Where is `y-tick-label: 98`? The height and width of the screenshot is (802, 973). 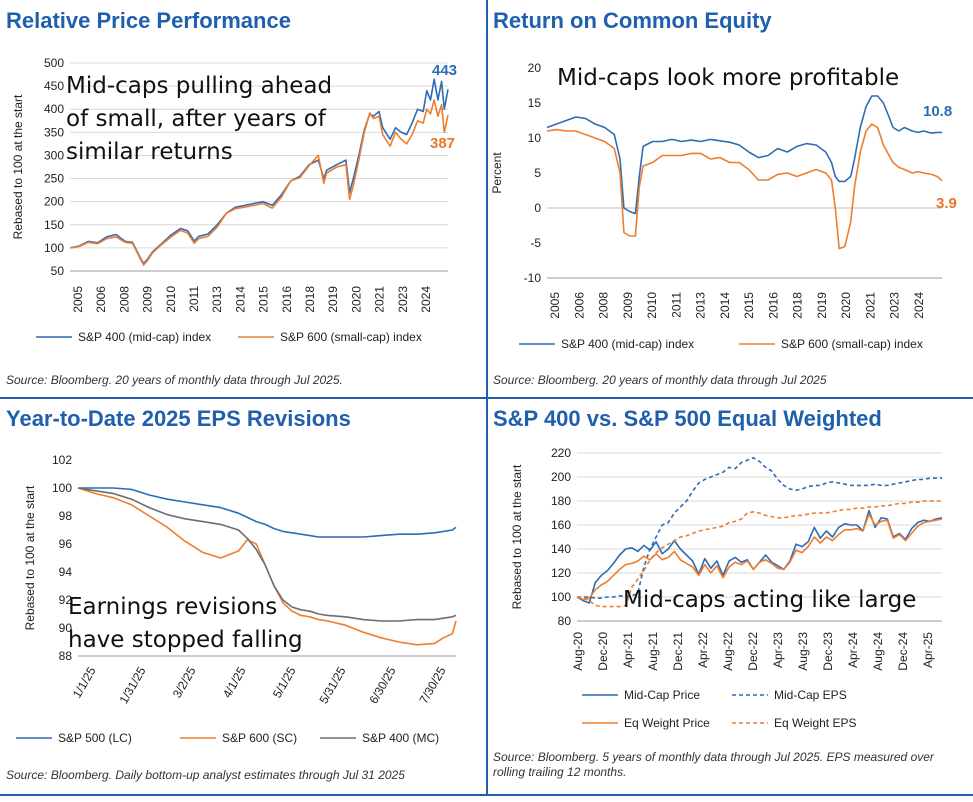
y-tick-label: 98 is located at coordinates (66, 516).